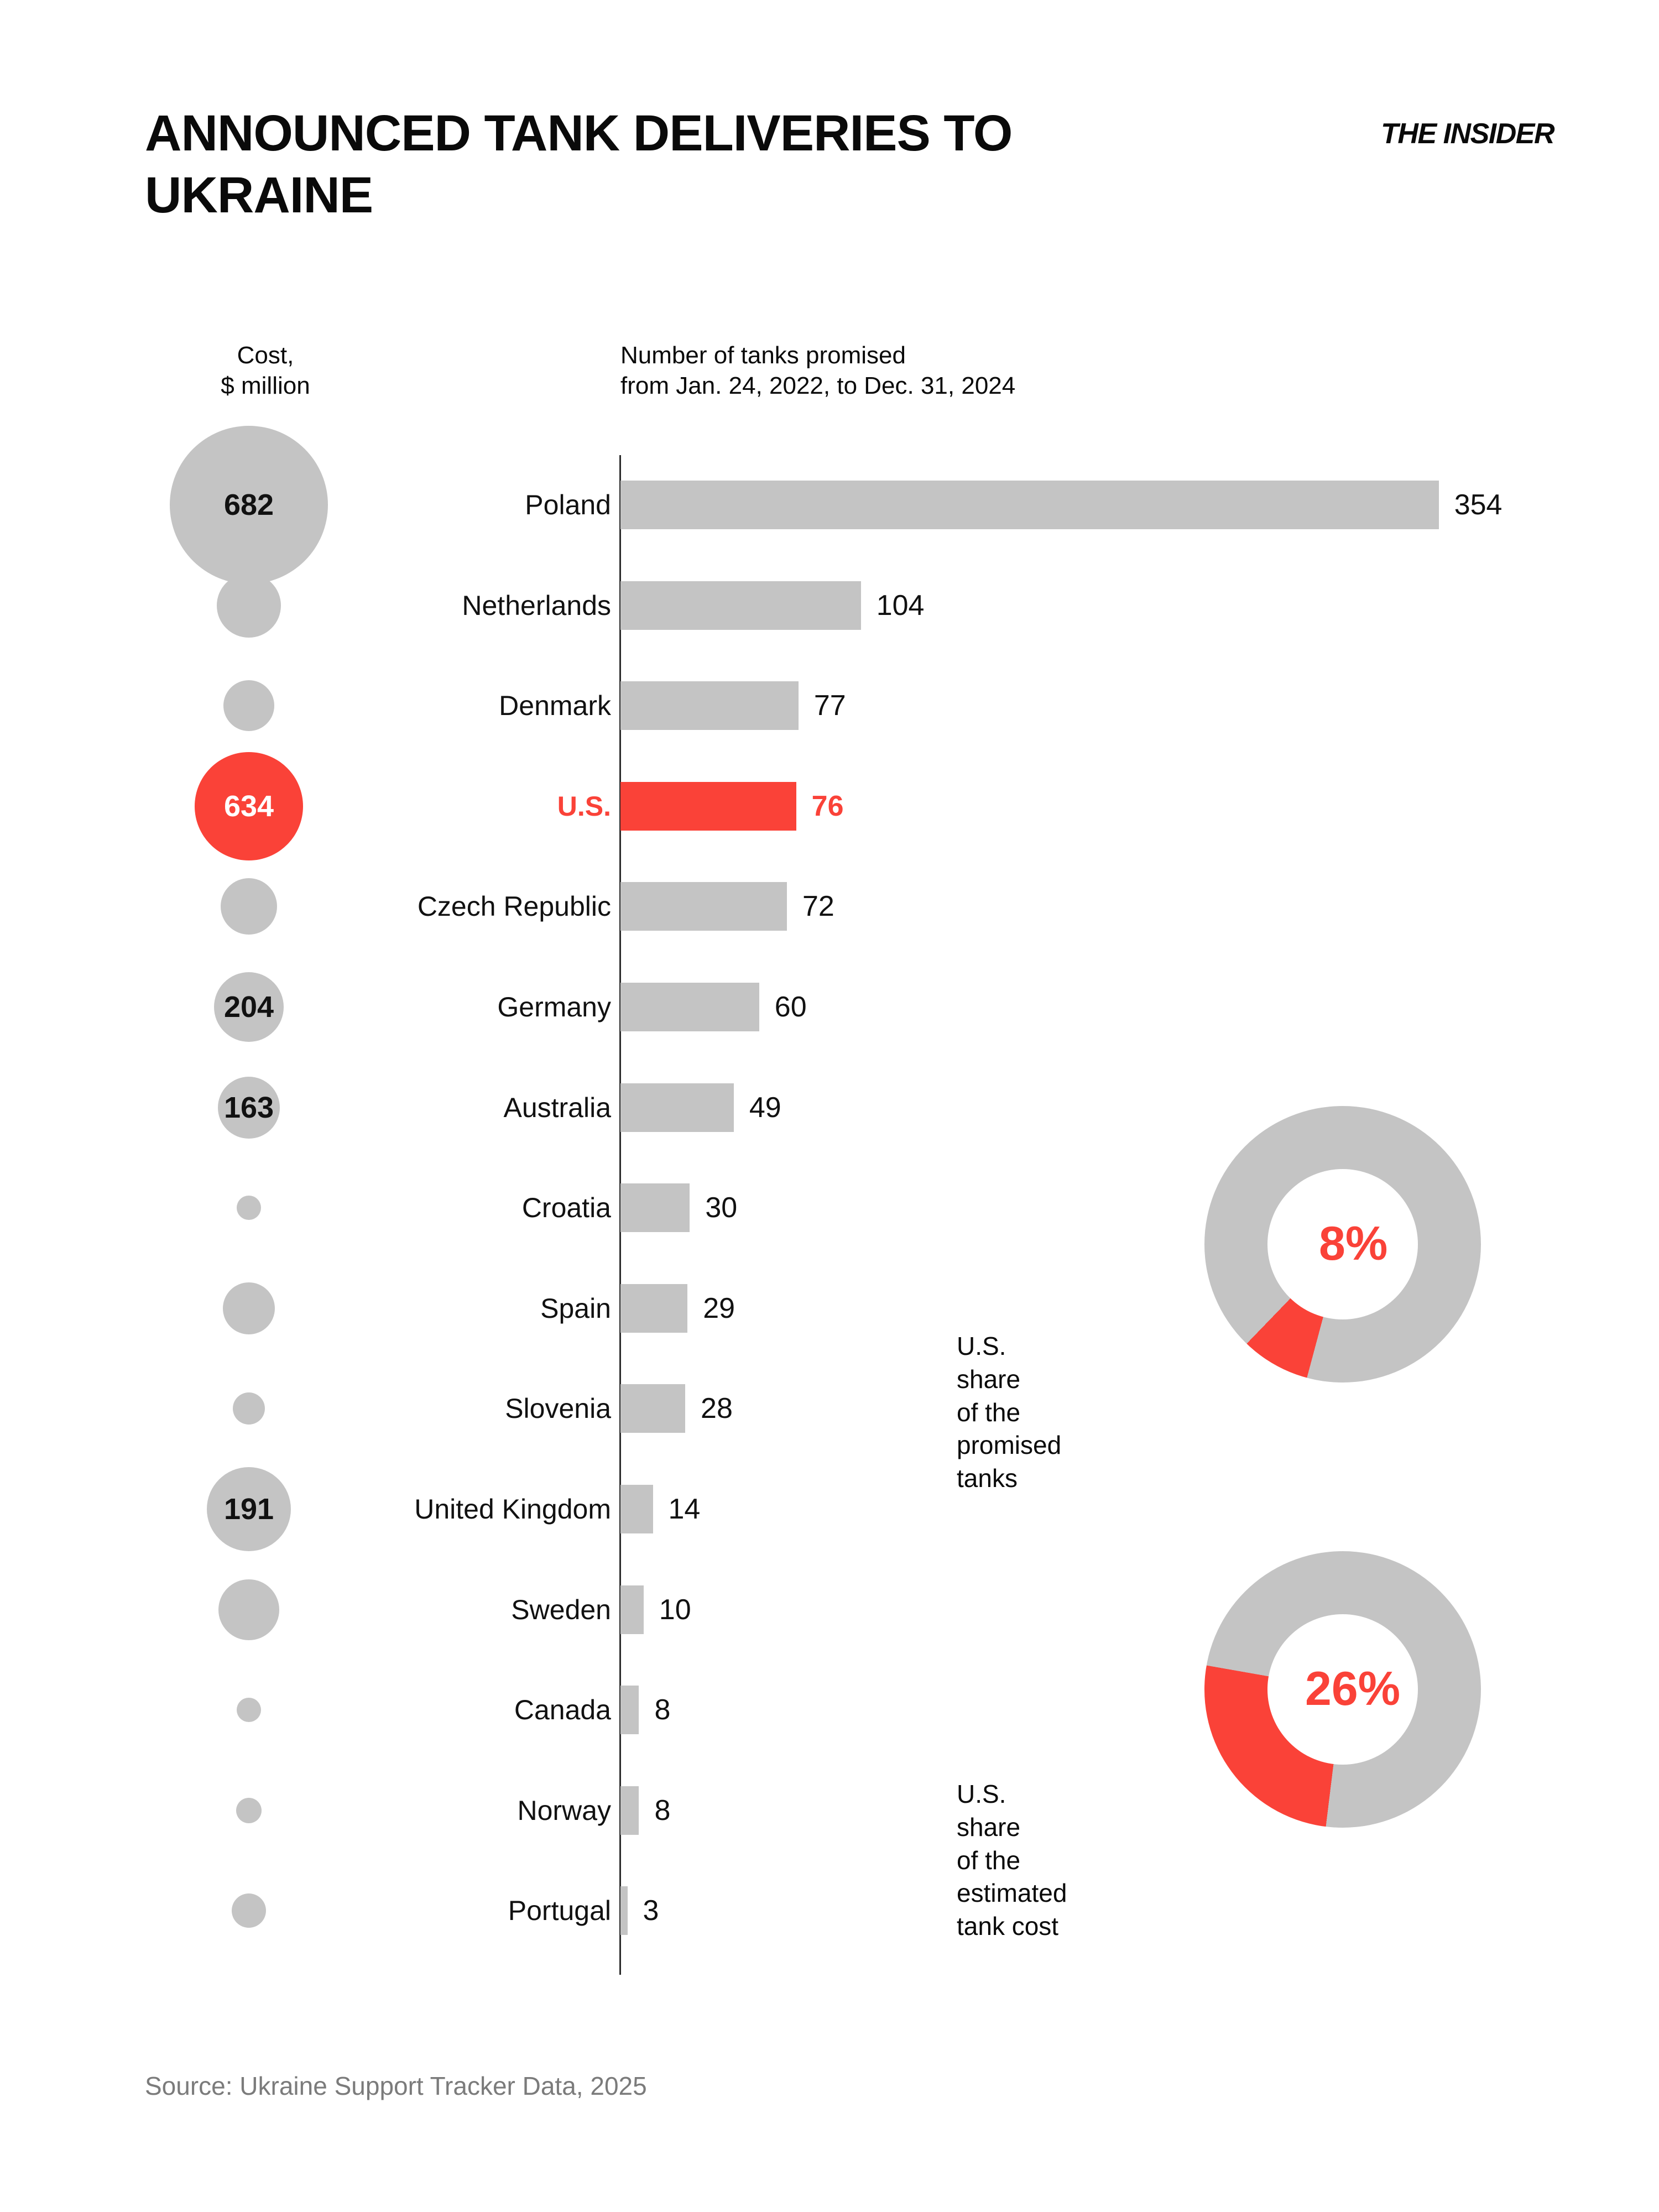 The image size is (1659, 2212). What do you see at coordinates (554, 1007) in the screenshot?
I see `country-label: Germany` at bounding box center [554, 1007].